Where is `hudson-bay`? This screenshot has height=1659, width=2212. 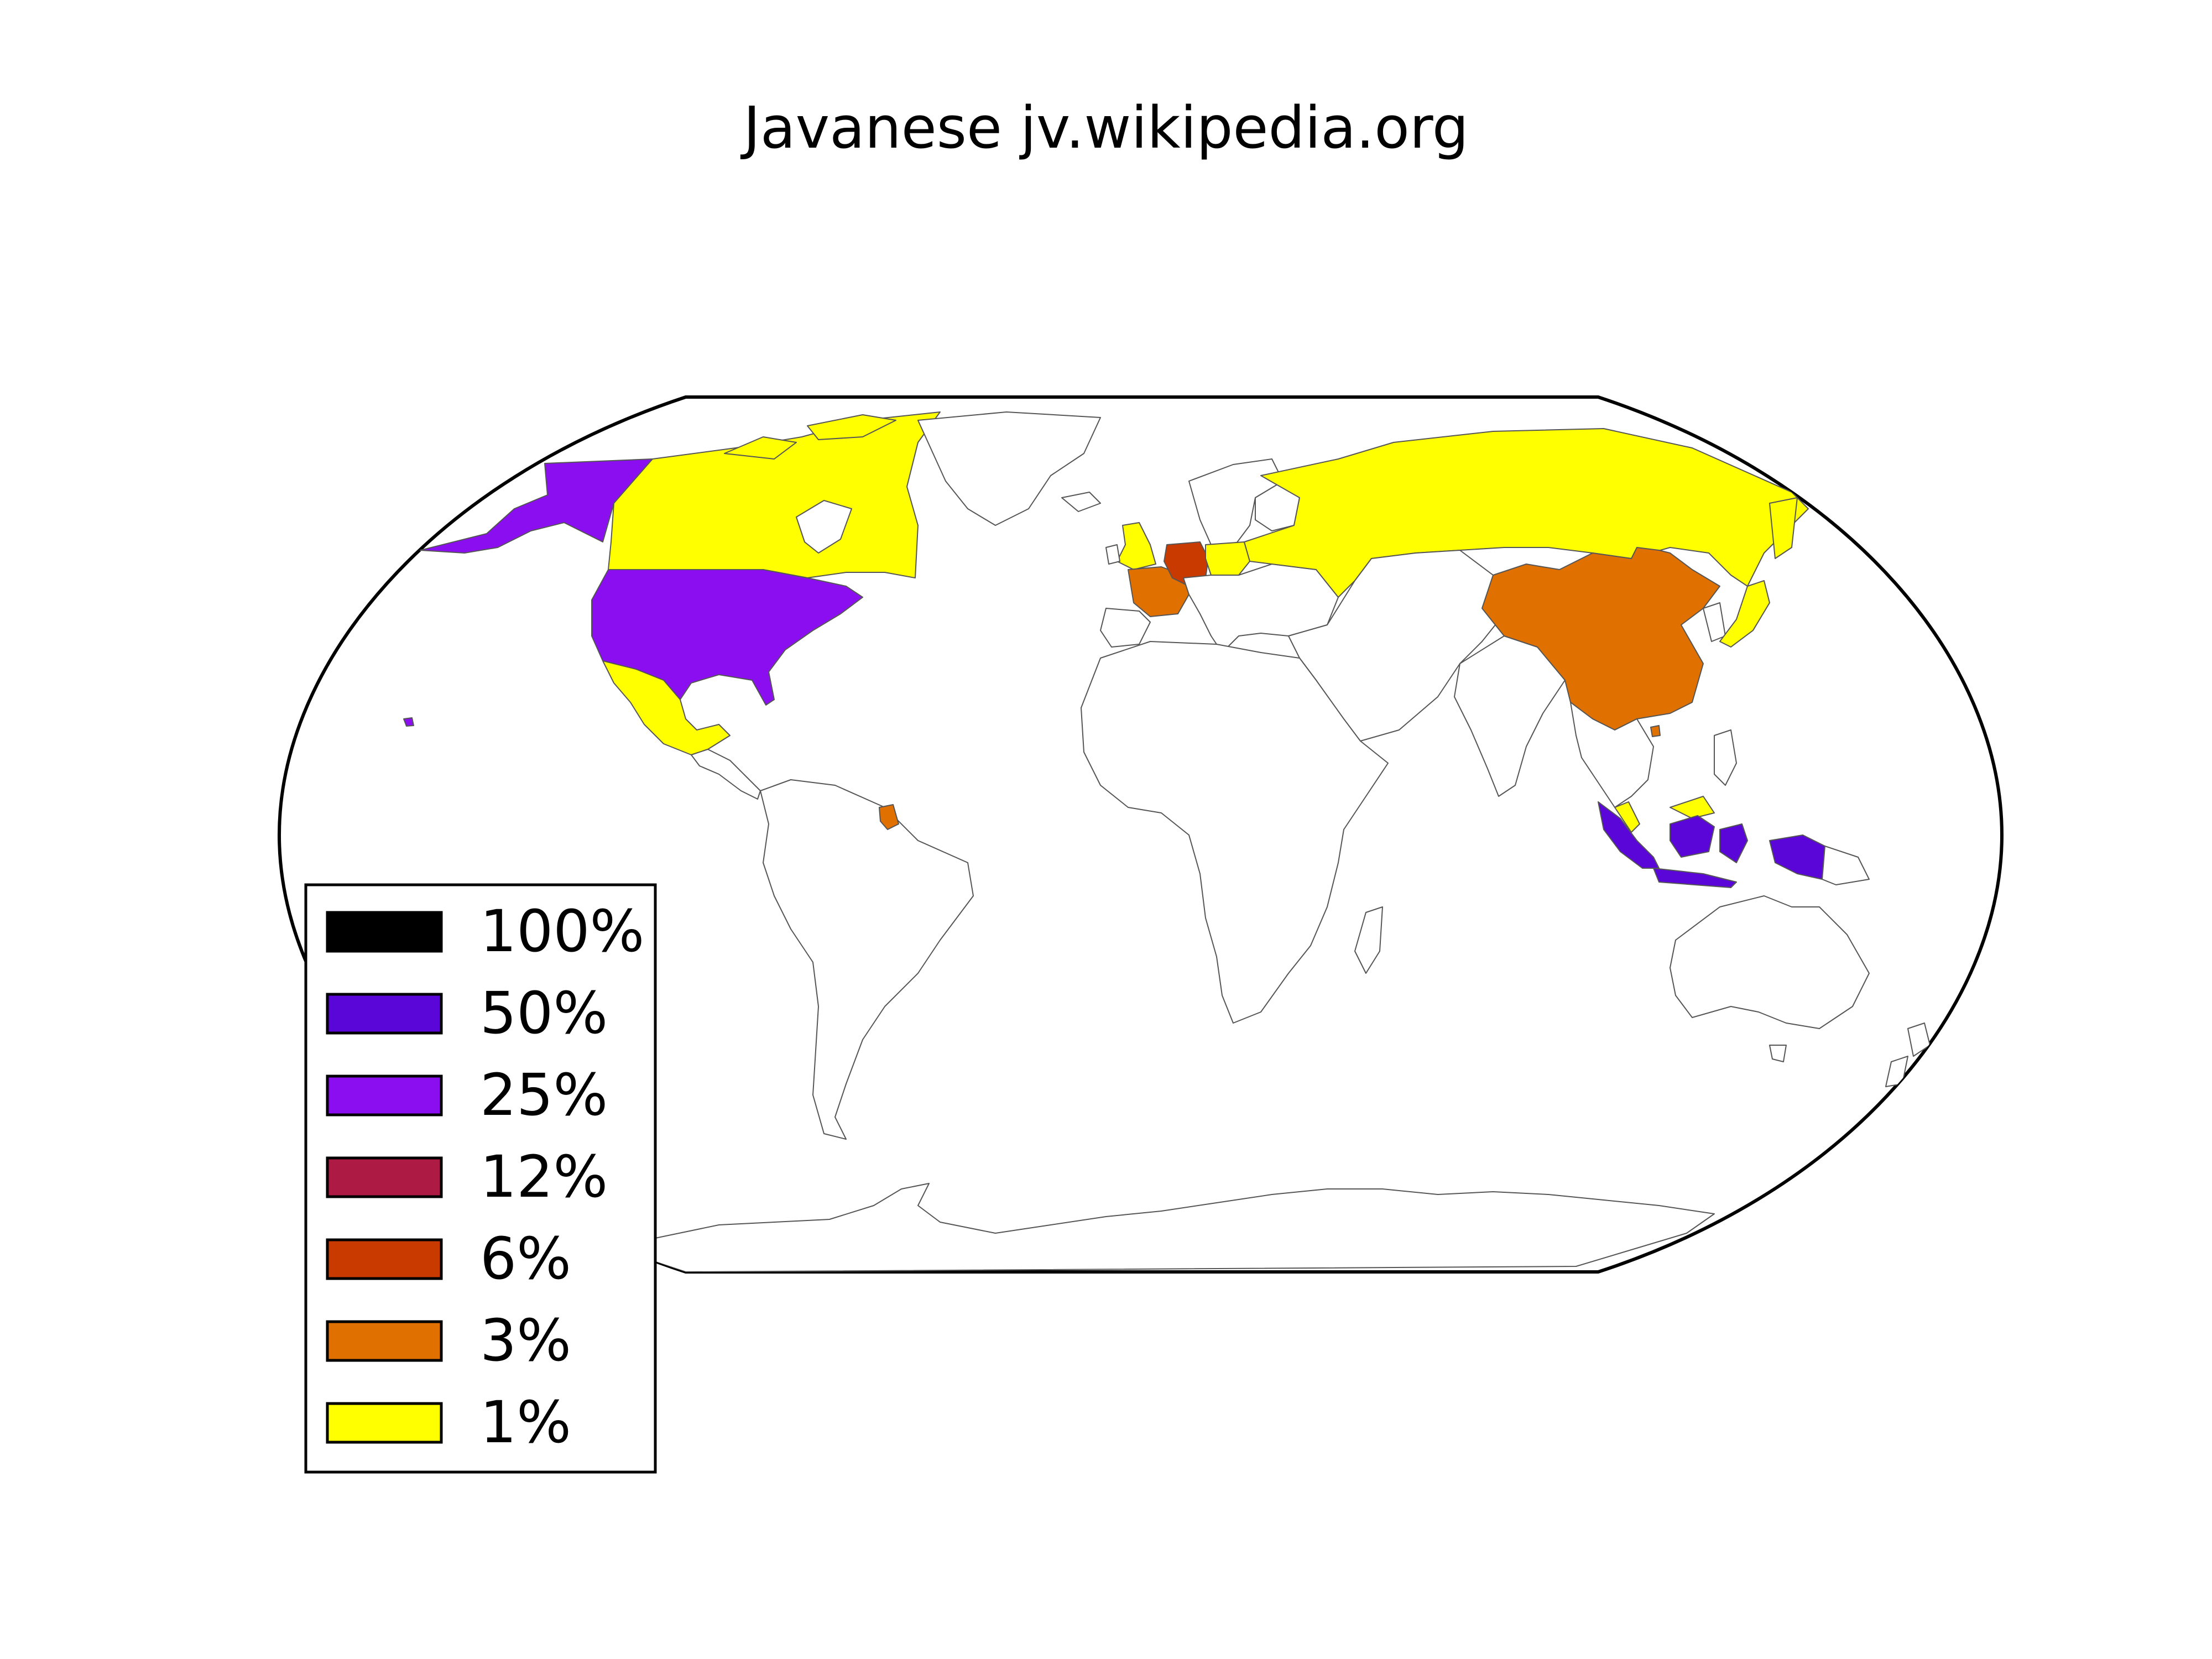
hudson-bay is located at coordinates (824, 527).